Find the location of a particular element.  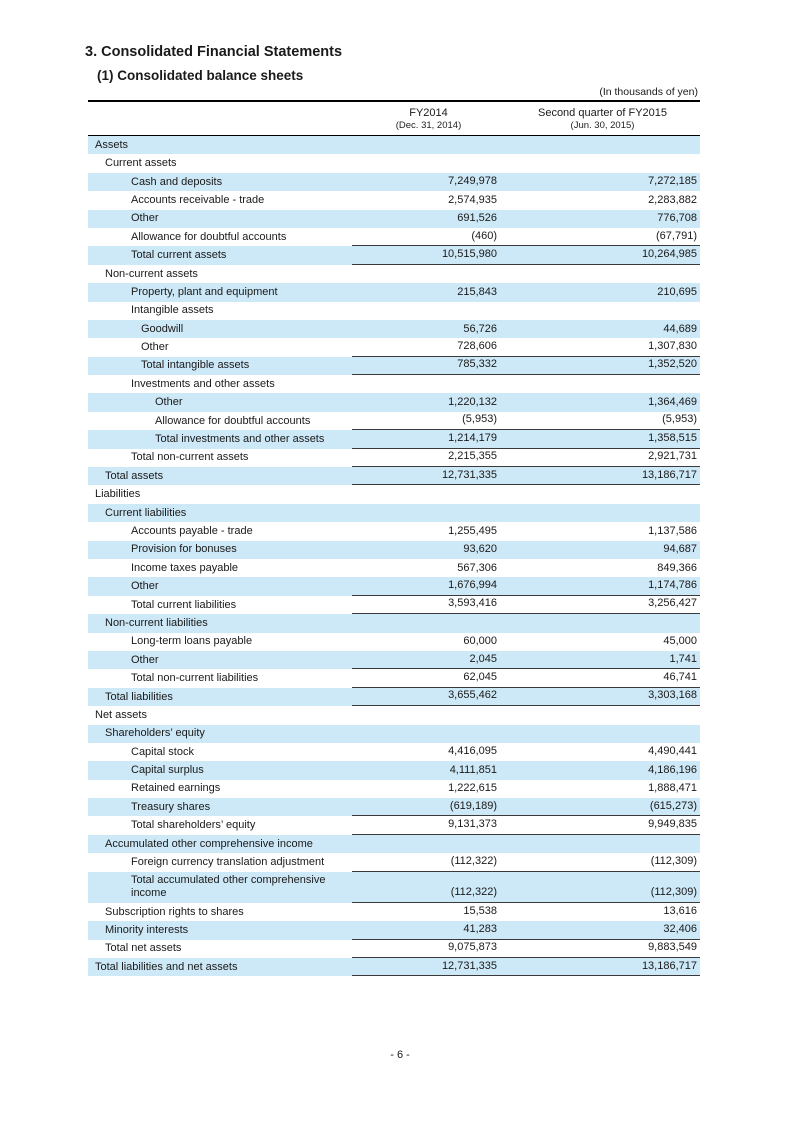

value-fy2014: 10,515,980 is located at coordinates (469, 253).